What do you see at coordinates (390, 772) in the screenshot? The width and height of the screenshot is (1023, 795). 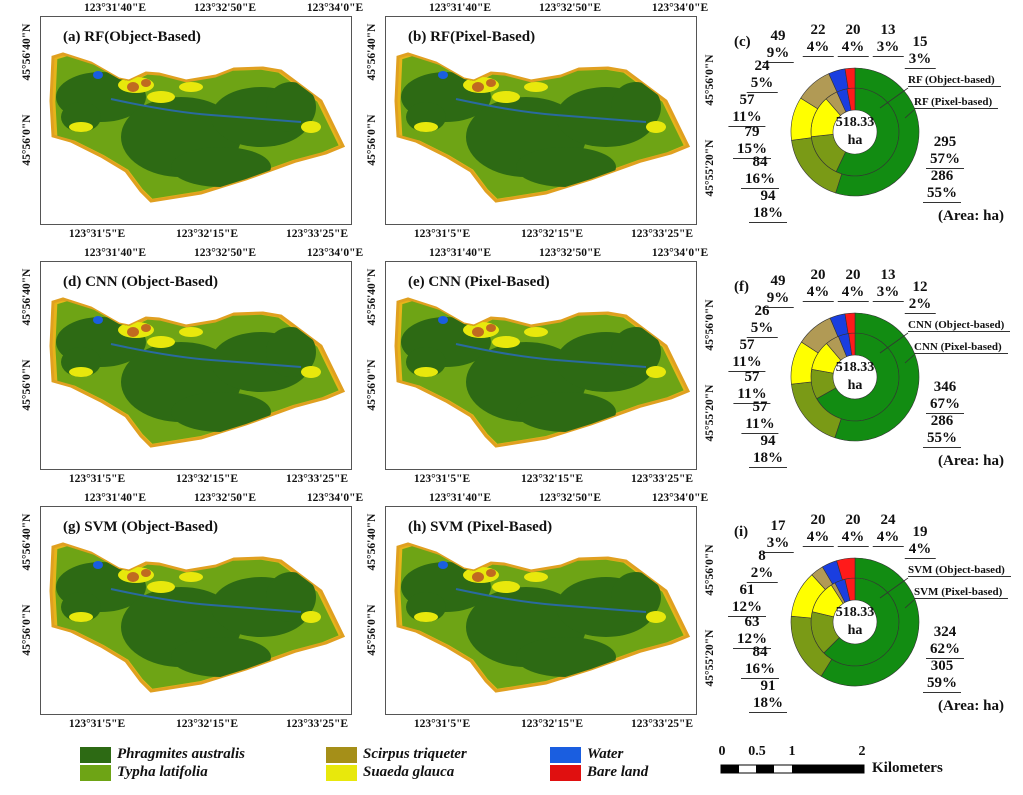 I see `legend-item-suaeda: Suaeda glauca` at bounding box center [390, 772].